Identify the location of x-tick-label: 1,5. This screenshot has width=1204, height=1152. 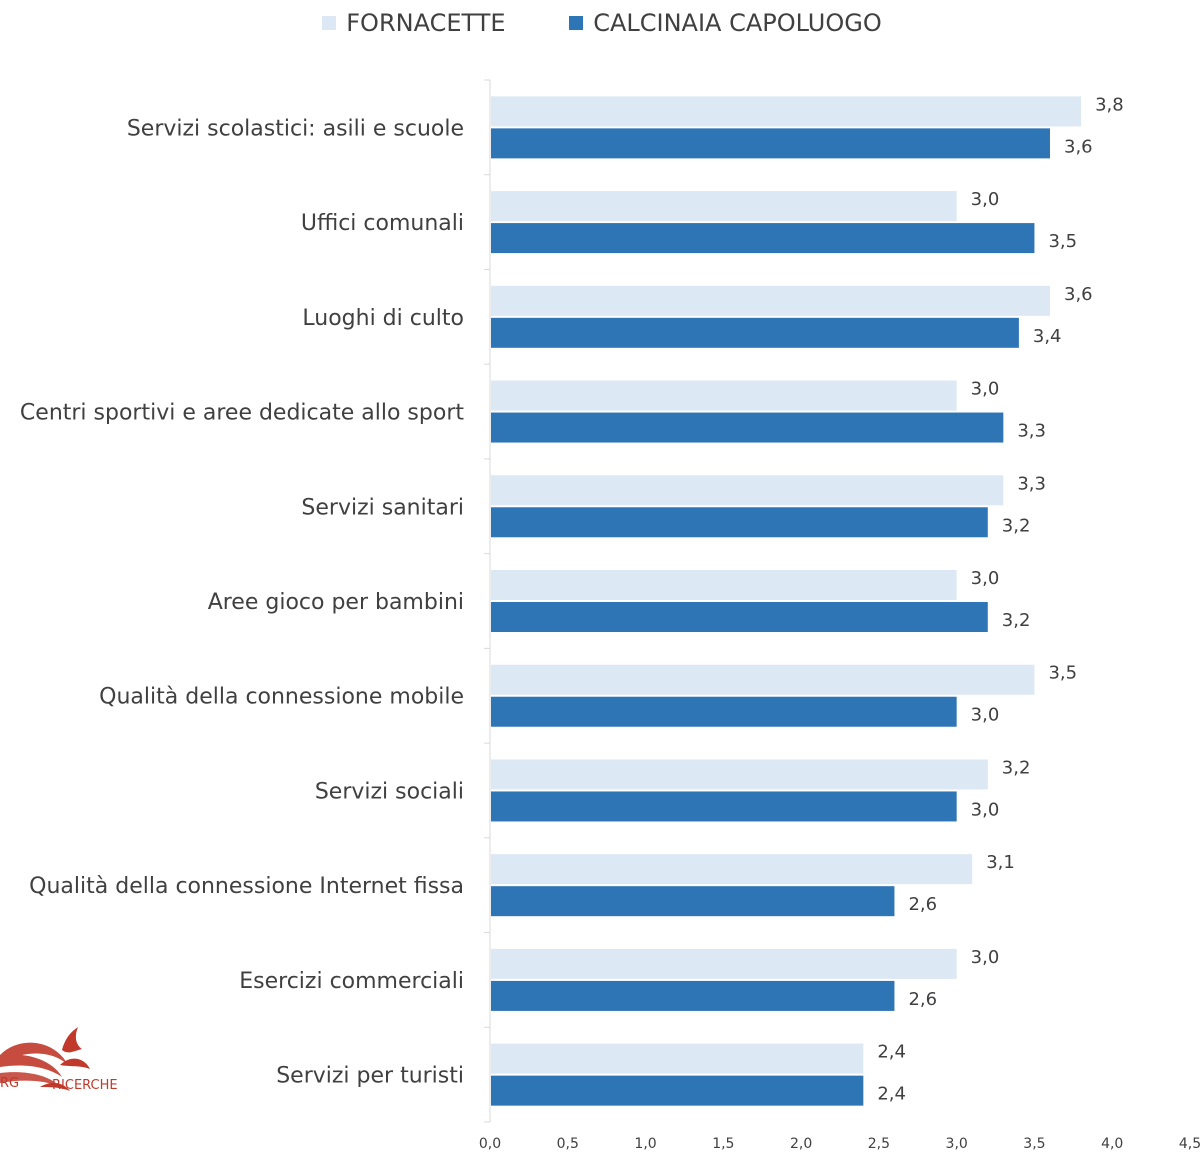
(723, 1144).